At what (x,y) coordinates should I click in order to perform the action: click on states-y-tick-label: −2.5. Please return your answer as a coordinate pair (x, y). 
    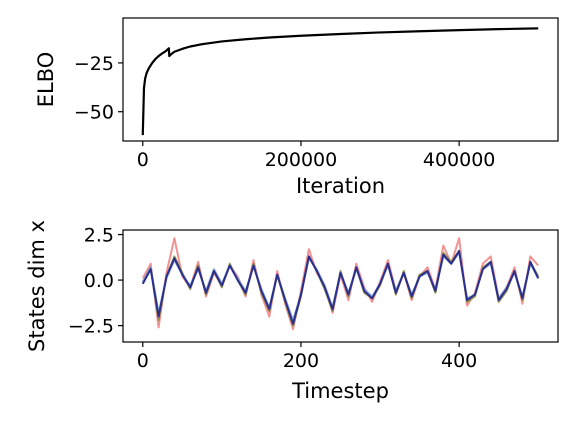
    Looking at the image, I should click on (91, 327).